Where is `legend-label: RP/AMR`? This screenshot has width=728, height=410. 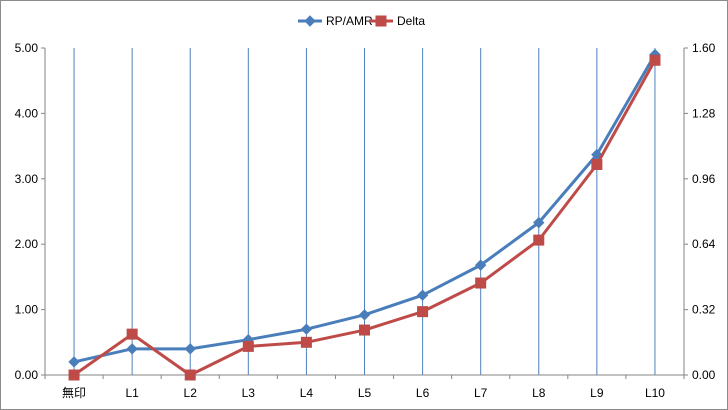
legend-label: RP/AMR is located at coordinates (349, 21).